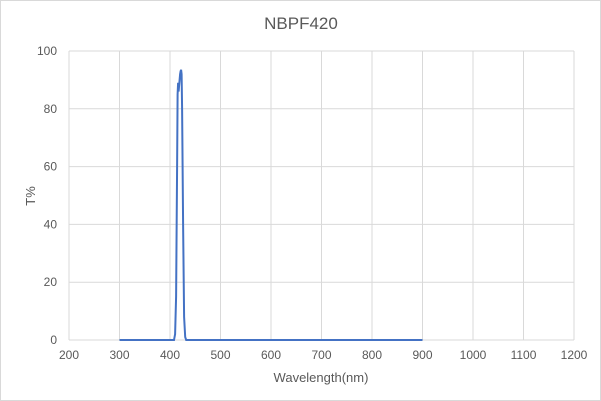 This screenshot has height=401, width=601. Describe the element at coordinates (170, 355) in the screenshot. I see `x-tick-label: 400` at that location.